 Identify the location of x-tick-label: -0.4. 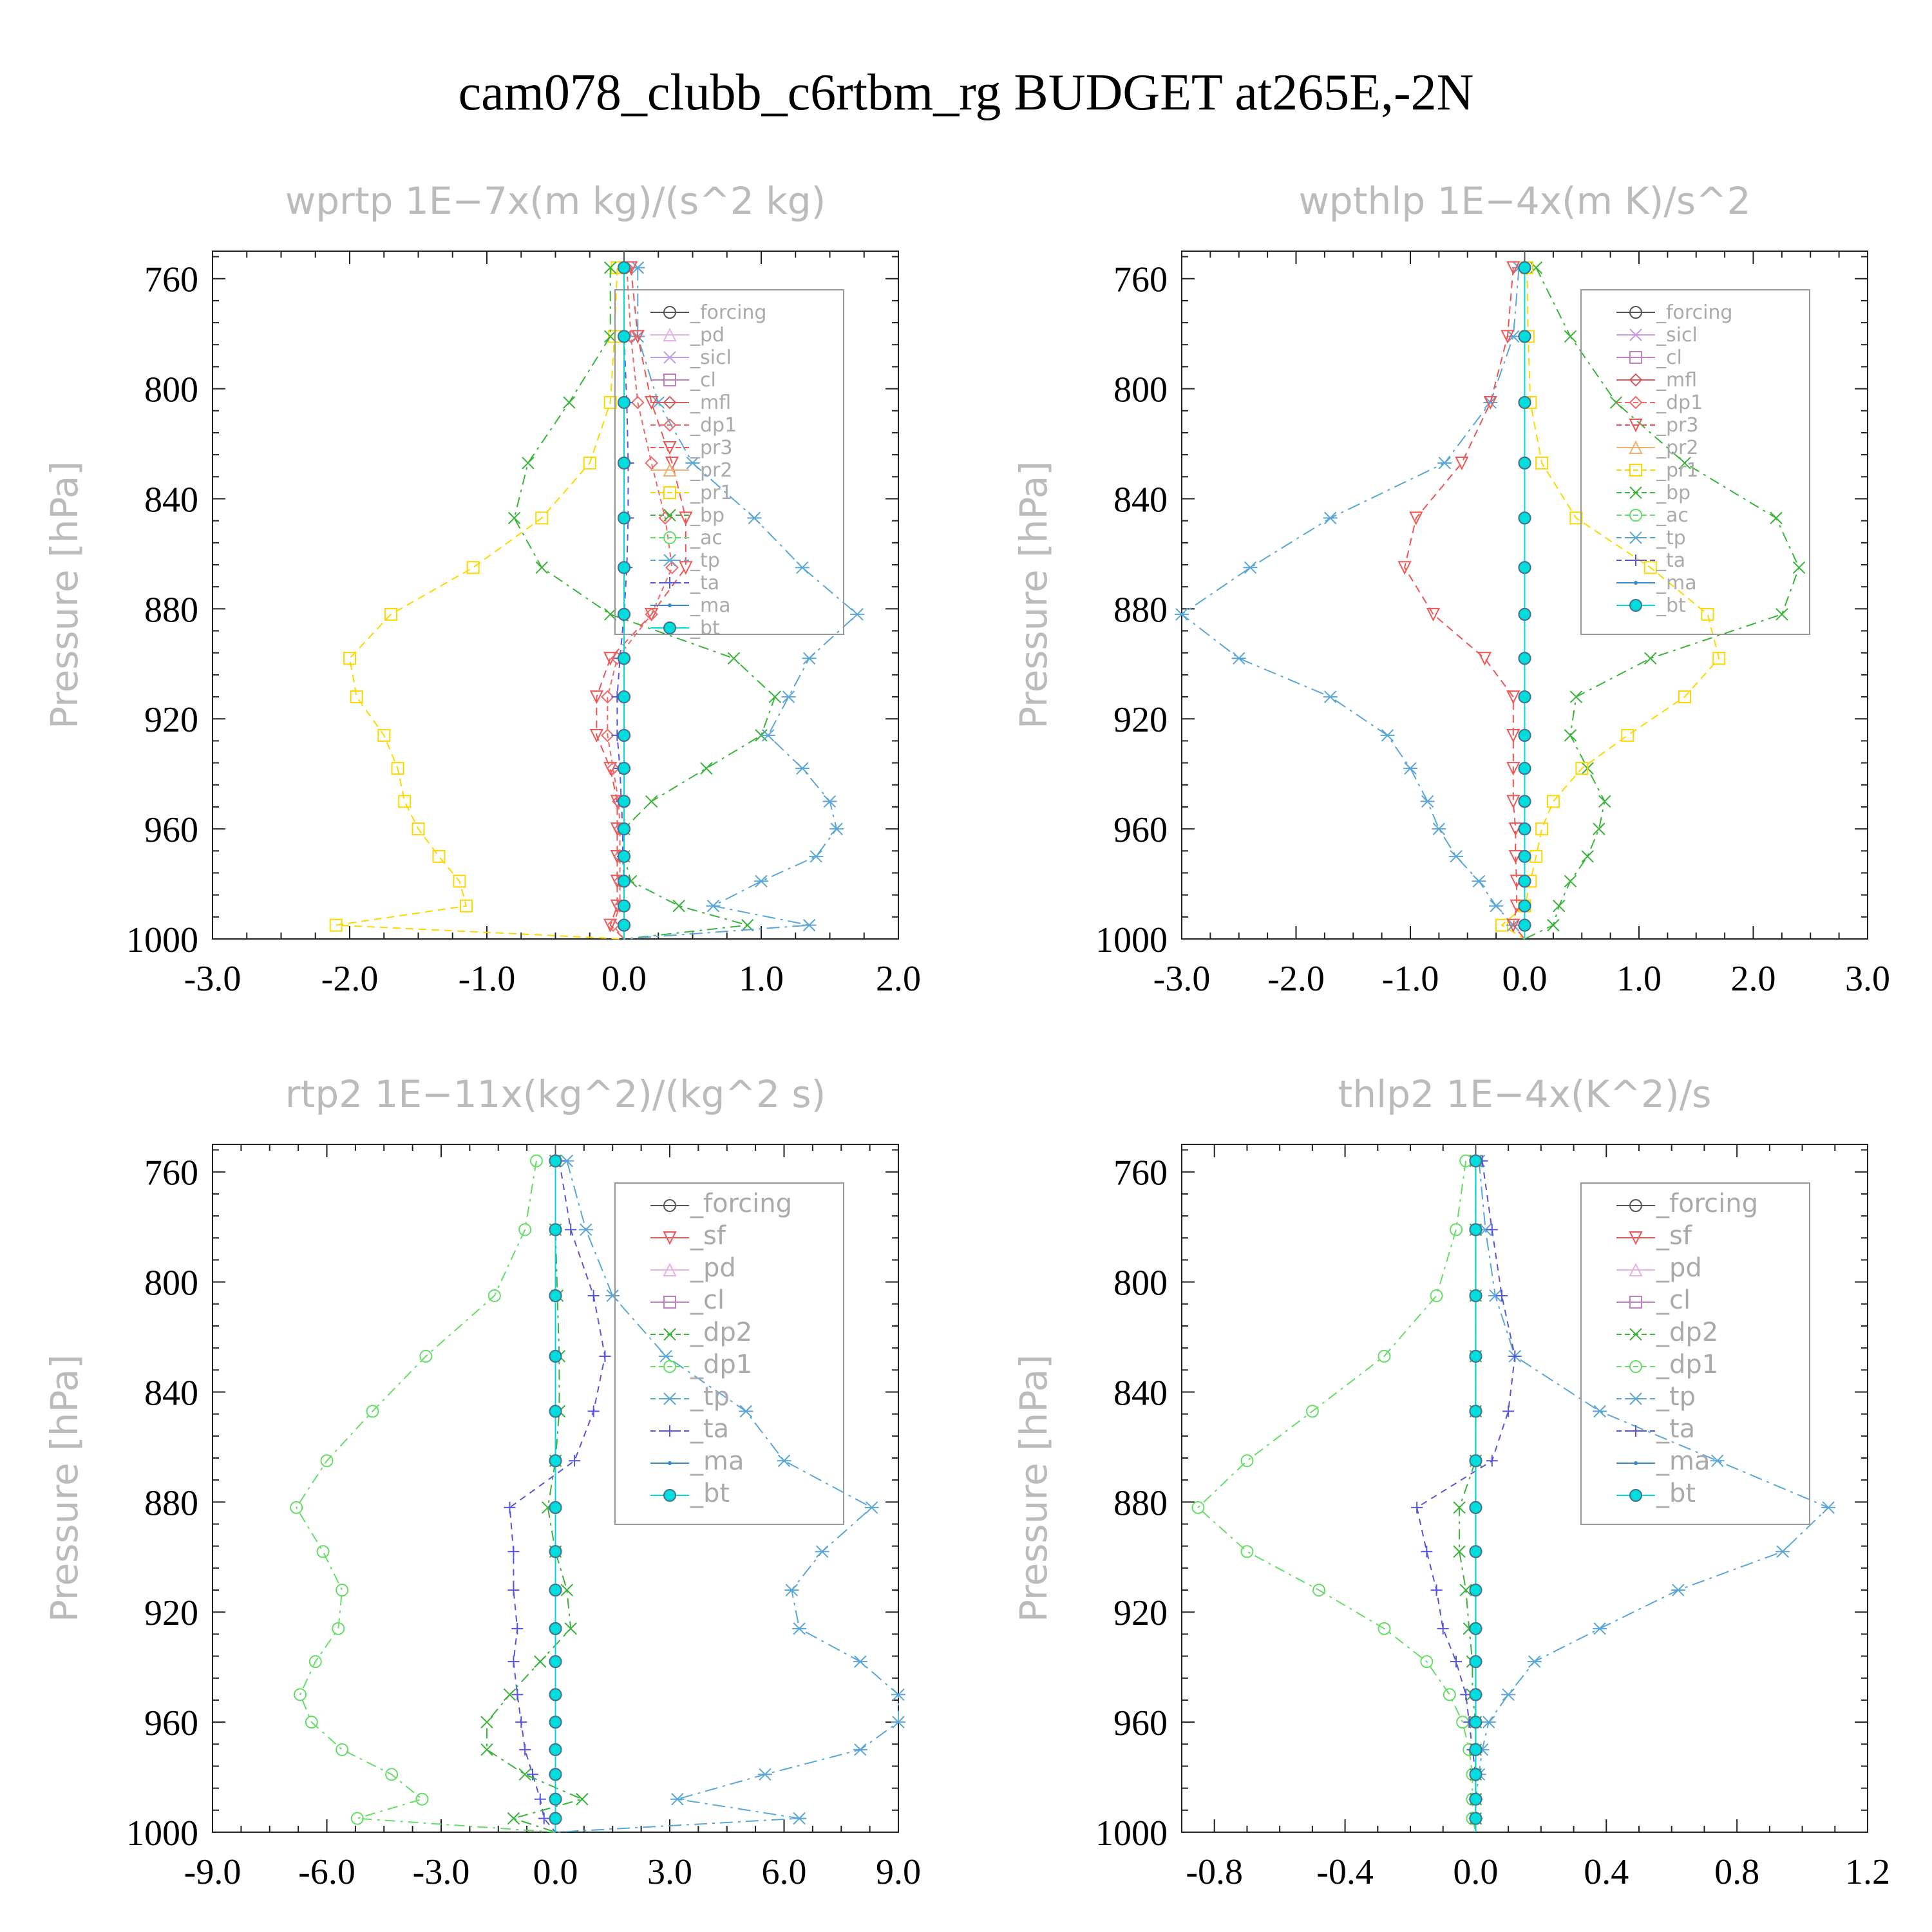
(1345, 1872).